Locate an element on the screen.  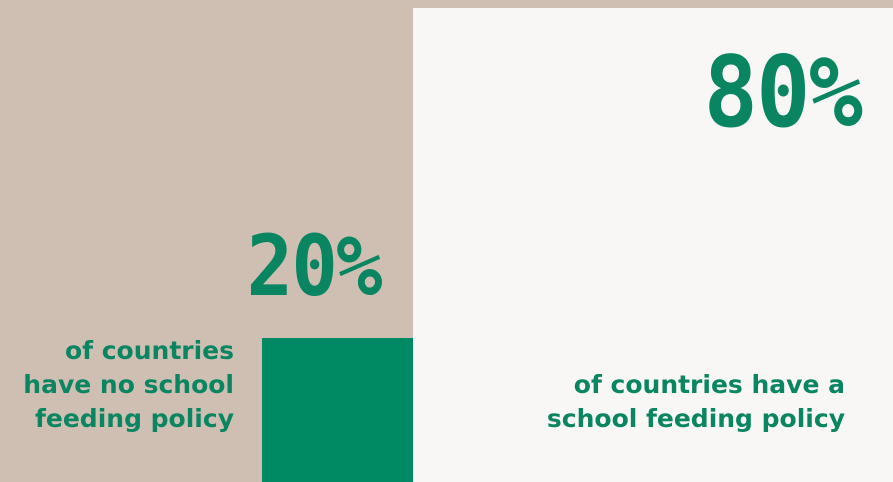
caption-no-policy-line-2: have no school is located at coordinates (128, 384).